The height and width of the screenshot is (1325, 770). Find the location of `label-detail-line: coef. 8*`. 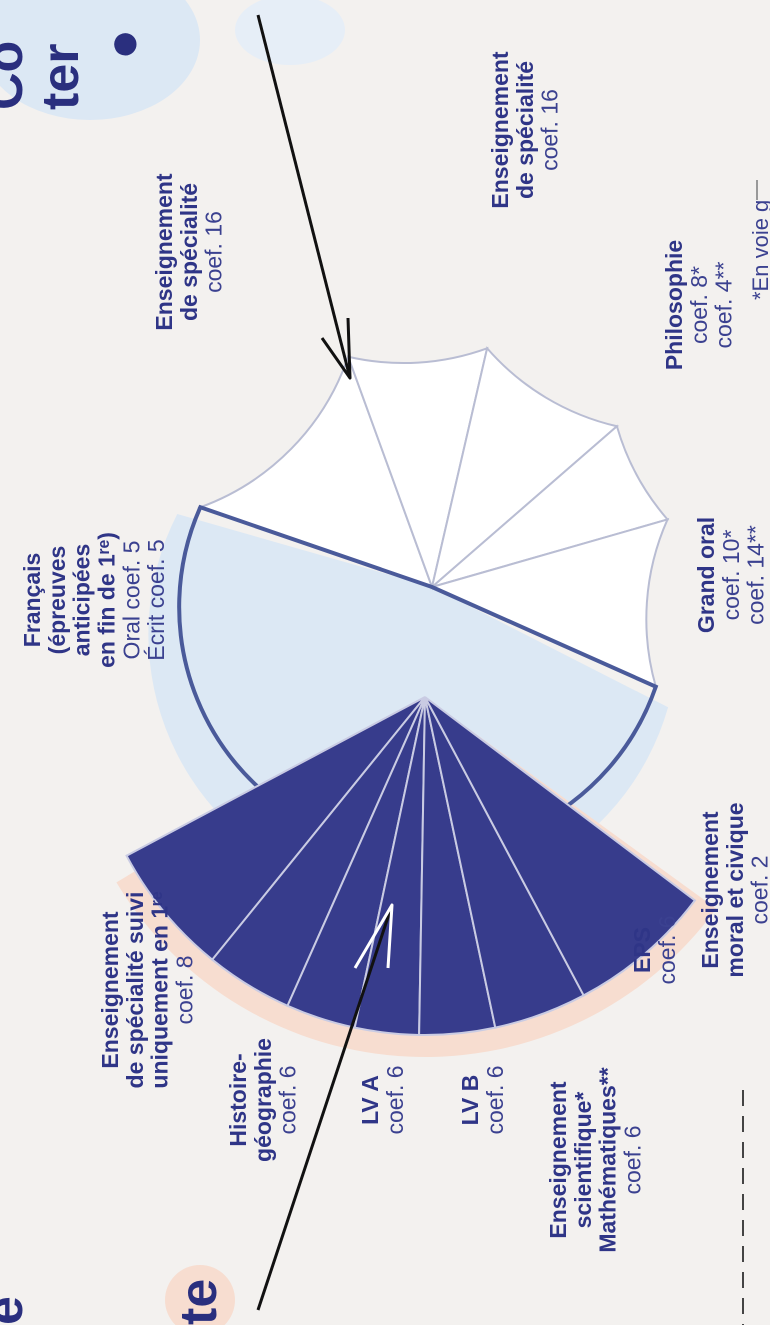

label-detail-line: coef. 8* is located at coordinates (699, 305).